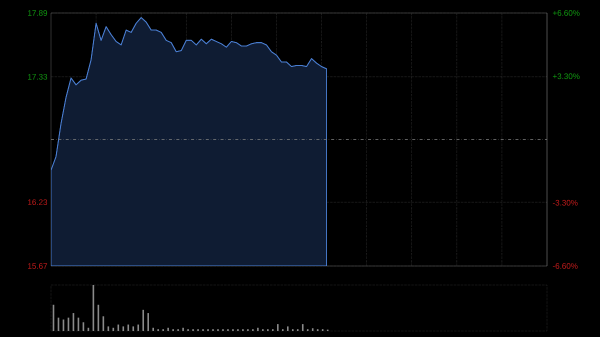 The width and height of the screenshot is (600, 337). Describe the element at coordinates (38, 266) in the screenshot. I see `y-tick-label: 15.67` at that location.